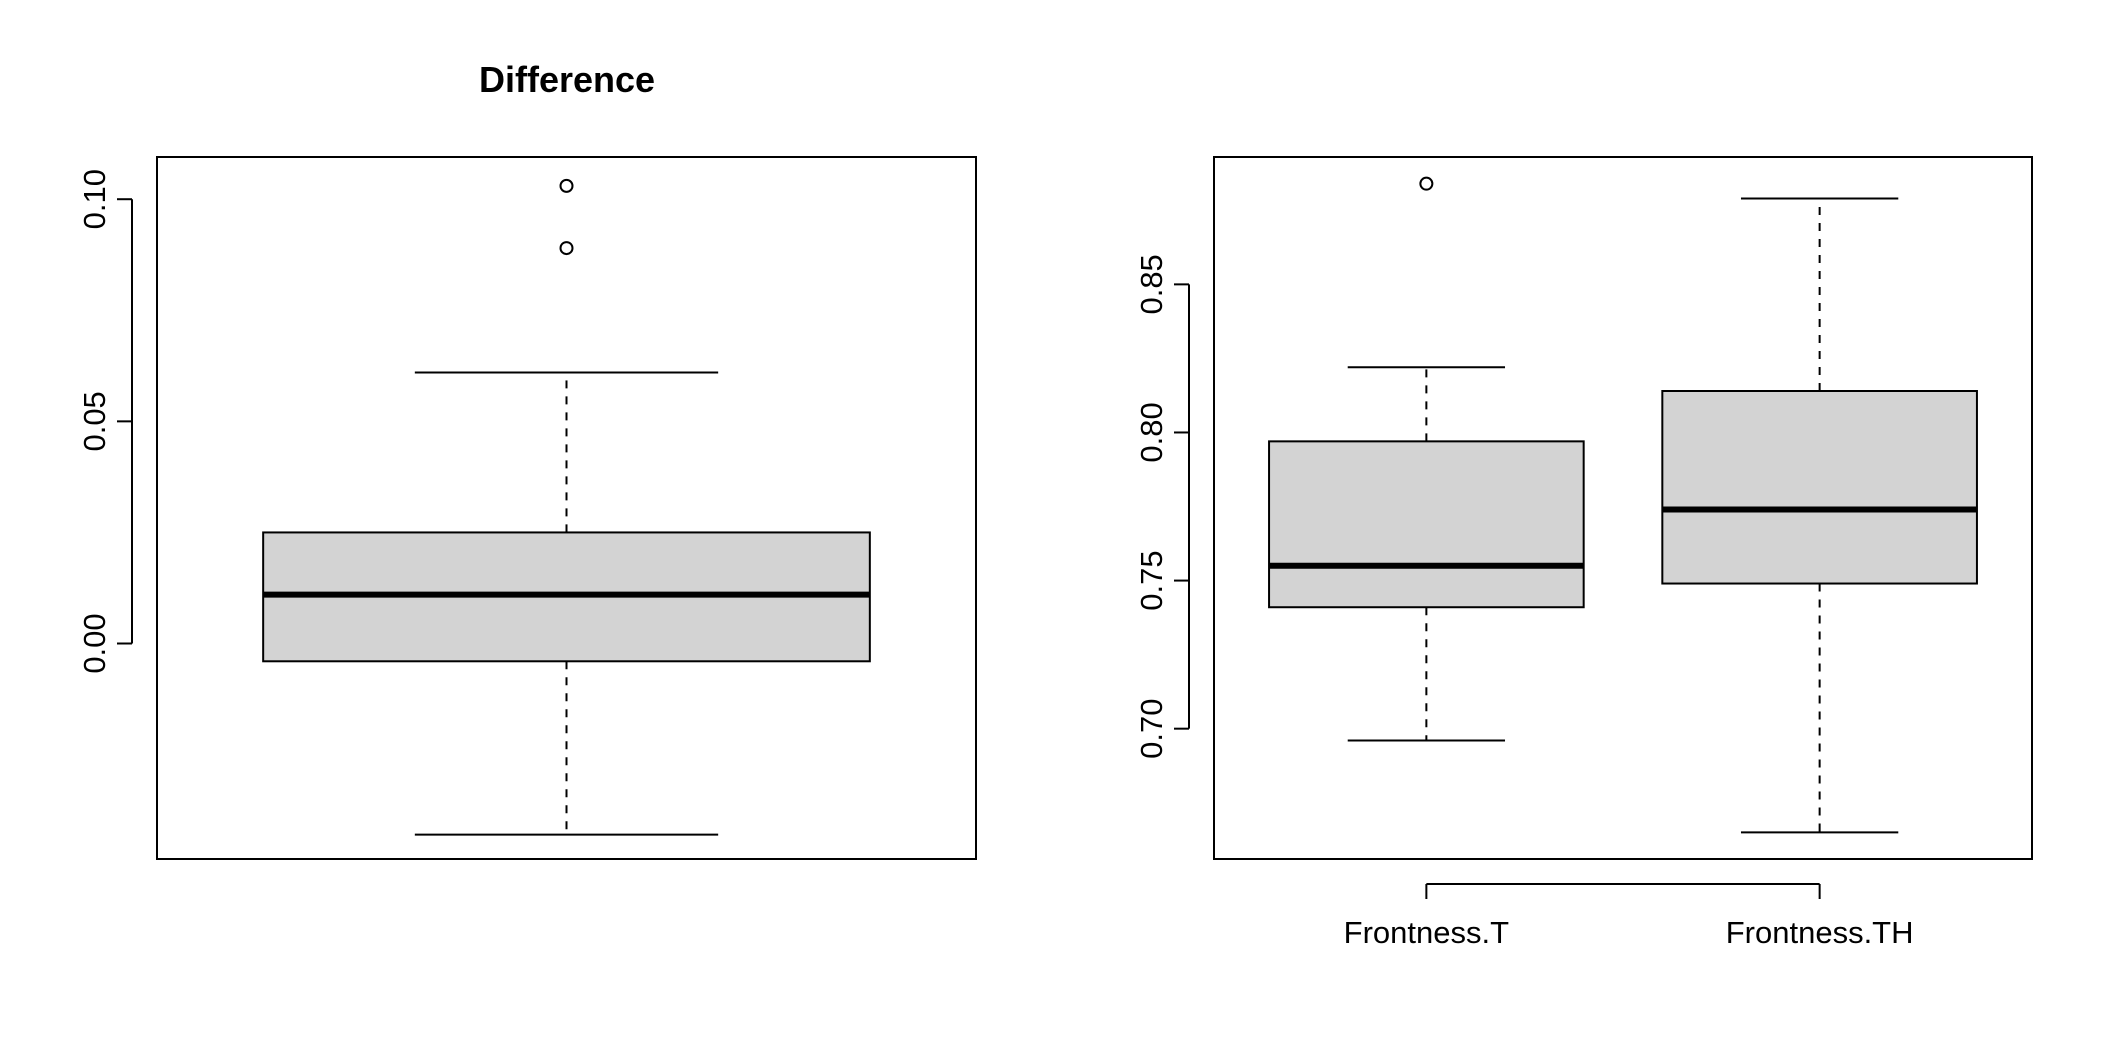  I want to click on y-tick-label: 0.00, so click(94, 643).